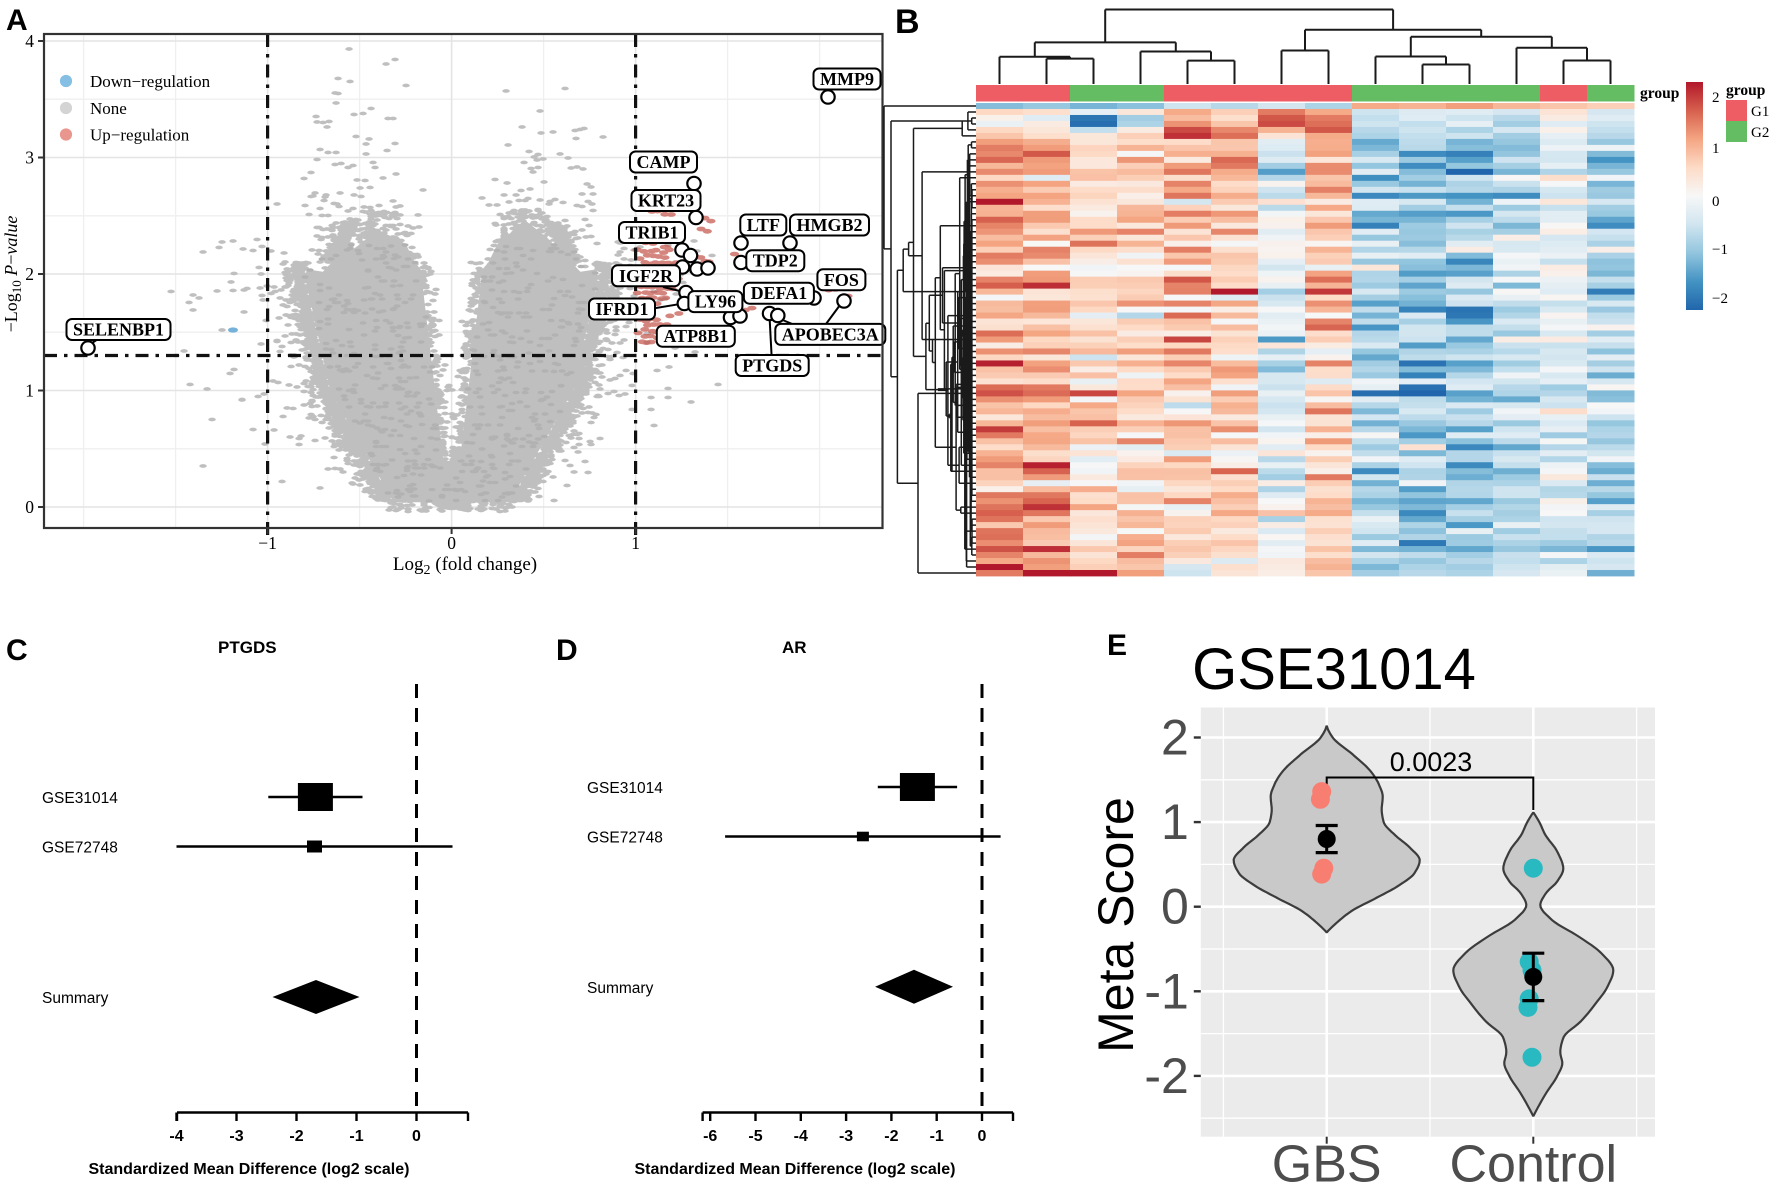  What do you see at coordinates (1431, 762) in the screenshot?
I see `svg-text: 0.0023` at bounding box center [1431, 762].